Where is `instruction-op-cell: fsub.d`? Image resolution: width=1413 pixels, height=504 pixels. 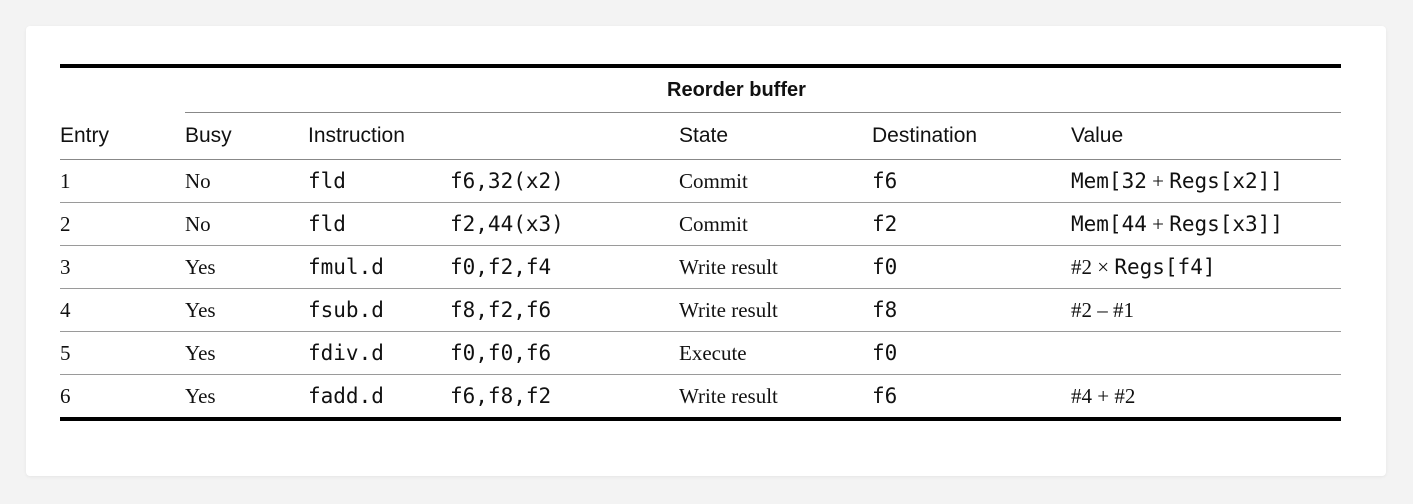
instruction-op-cell: fsub.d is located at coordinates (379, 310).